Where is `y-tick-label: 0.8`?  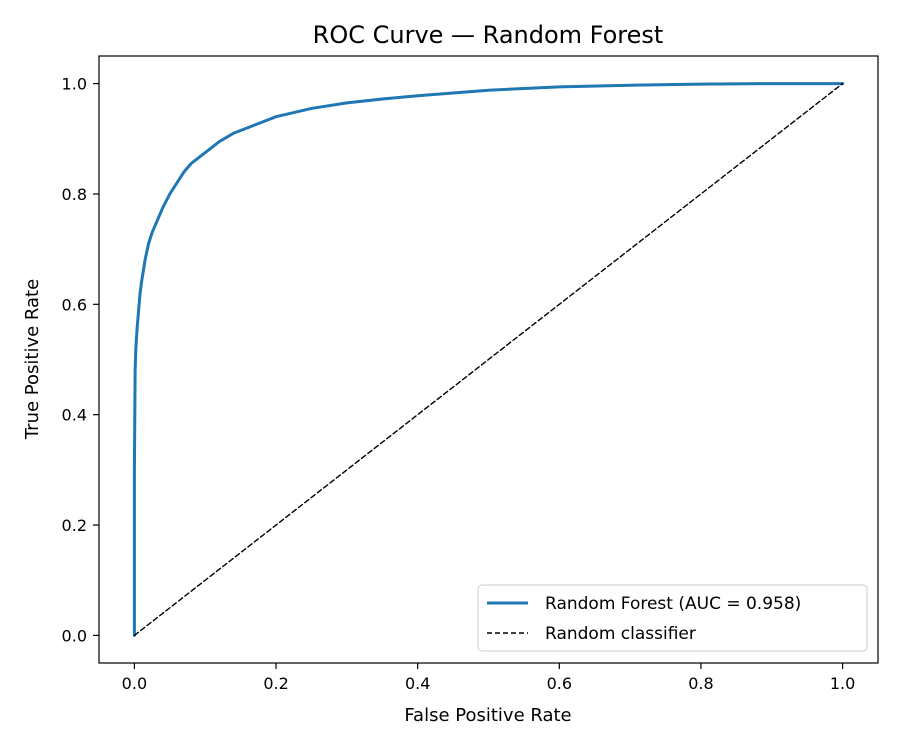 y-tick-label: 0.8 is located at coordinates (74, 194).